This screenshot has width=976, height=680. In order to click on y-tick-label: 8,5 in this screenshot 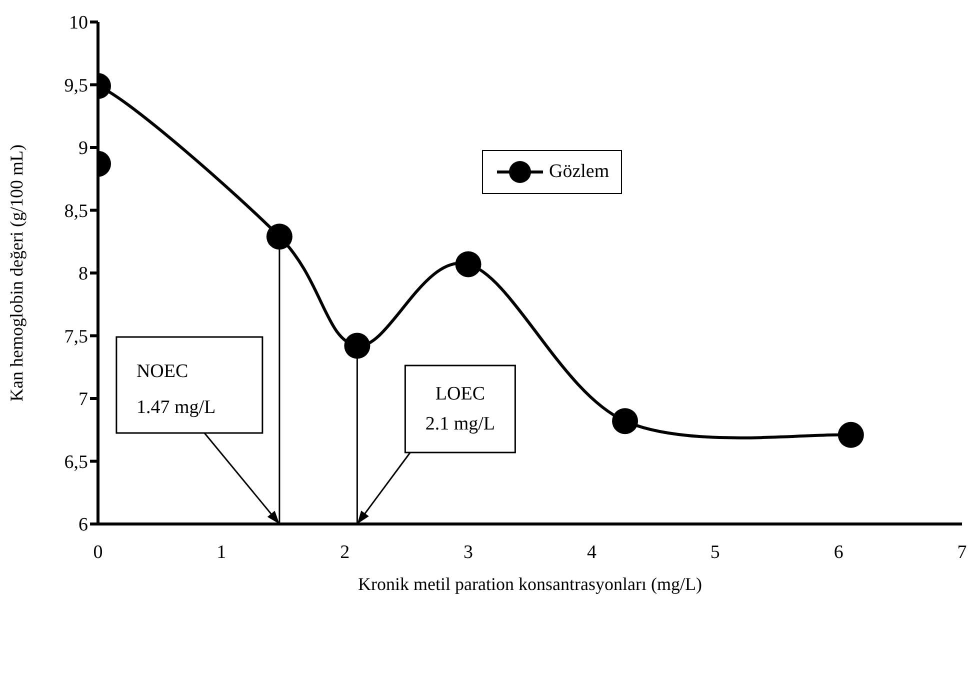, I will do `click(76, 211)`.